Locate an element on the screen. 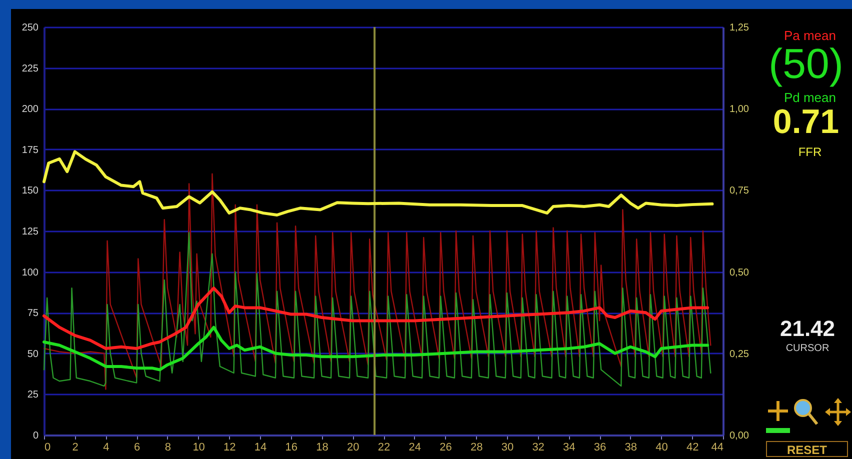  x-tick-label: 38 is located at coordinates (631, 448).